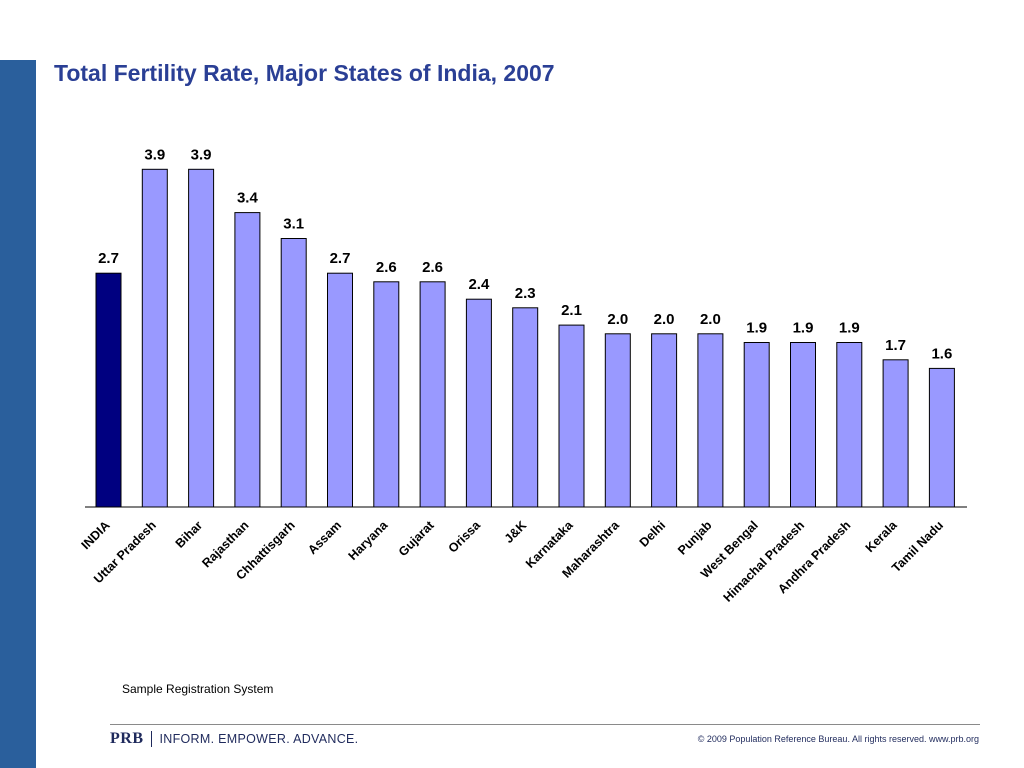 This screenshot has height=768, width=1024. What do you see at coordinates (617, 319) in the screenshot?
I see `value-label-maharashtra: 2.0` at bounding box center [617, 319].